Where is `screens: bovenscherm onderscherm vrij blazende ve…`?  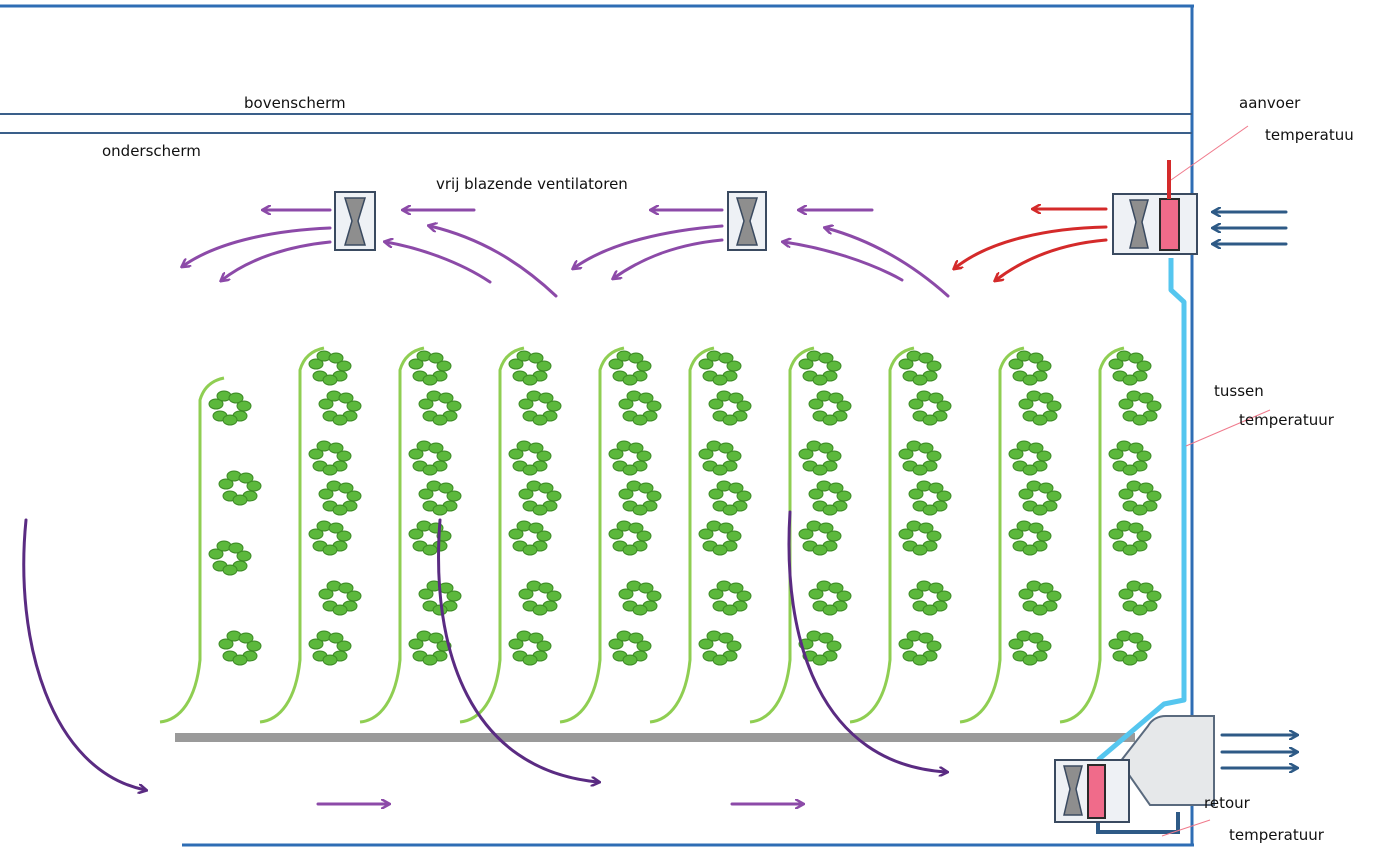 screens: bovenscherm onderscherm vrij blazende ve… is located at coordinates (596, 143).